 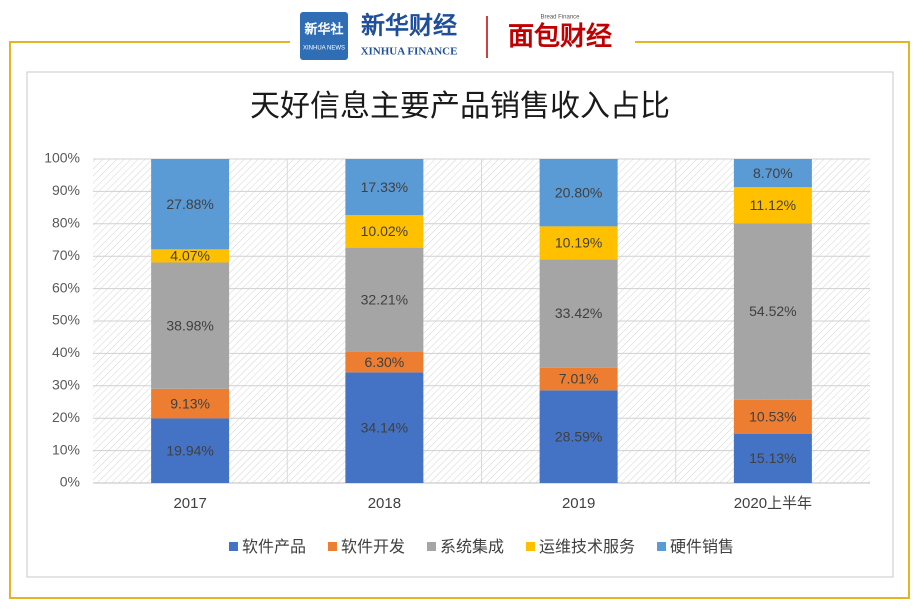 I want to click on x-tick-label: 2018, so click(x=384, y=503).